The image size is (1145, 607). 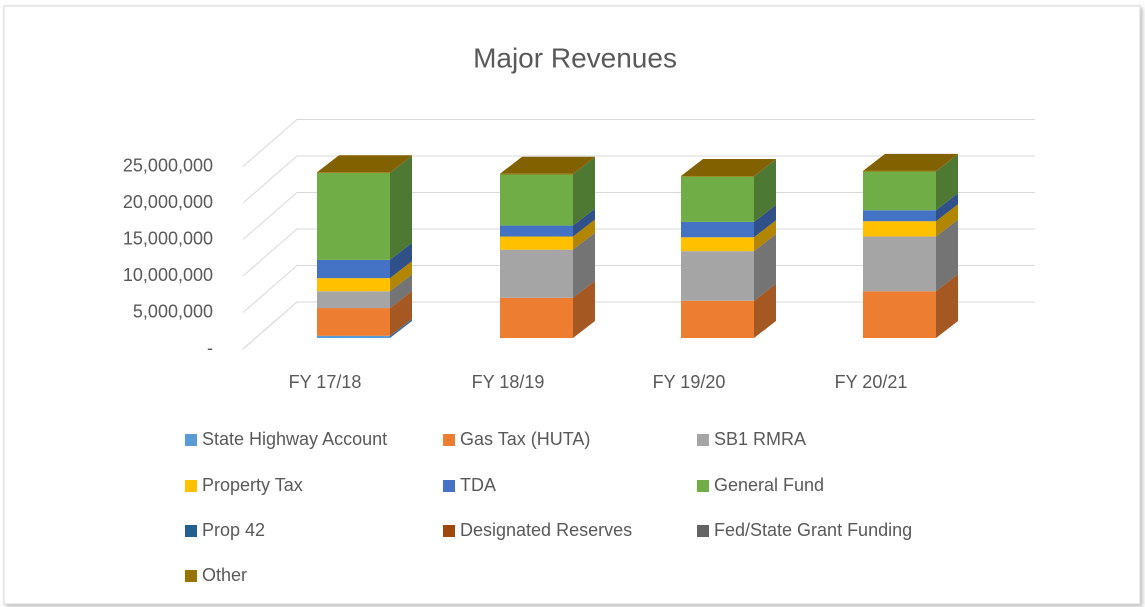 What do you see at coordinates (689, 382) in the screenshot?
I see `x-tick-label: FY 19/20` at bounding box center [689, 382].